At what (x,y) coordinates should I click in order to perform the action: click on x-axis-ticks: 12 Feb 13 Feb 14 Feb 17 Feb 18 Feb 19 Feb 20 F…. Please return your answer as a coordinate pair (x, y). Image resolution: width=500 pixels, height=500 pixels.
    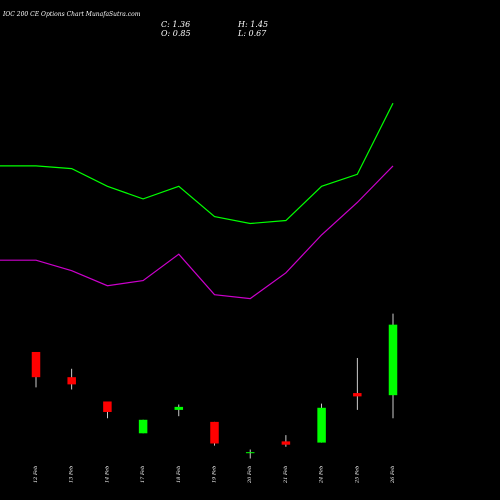
    Looking at the image, I should click on (214, 475).